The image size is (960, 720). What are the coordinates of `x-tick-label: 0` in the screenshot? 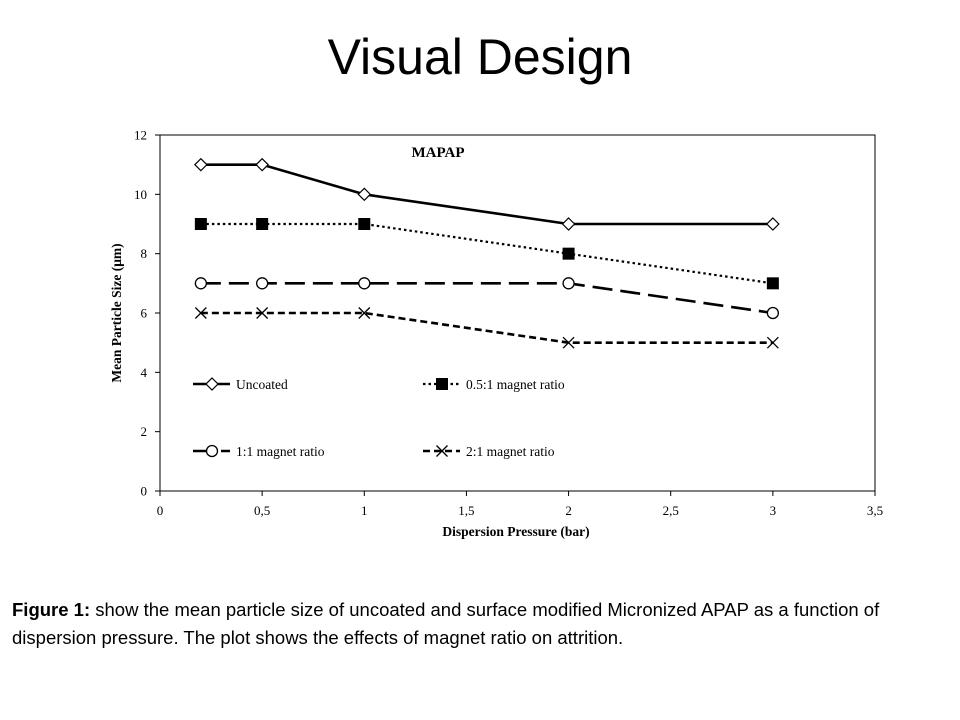 It's located at (160, 510).